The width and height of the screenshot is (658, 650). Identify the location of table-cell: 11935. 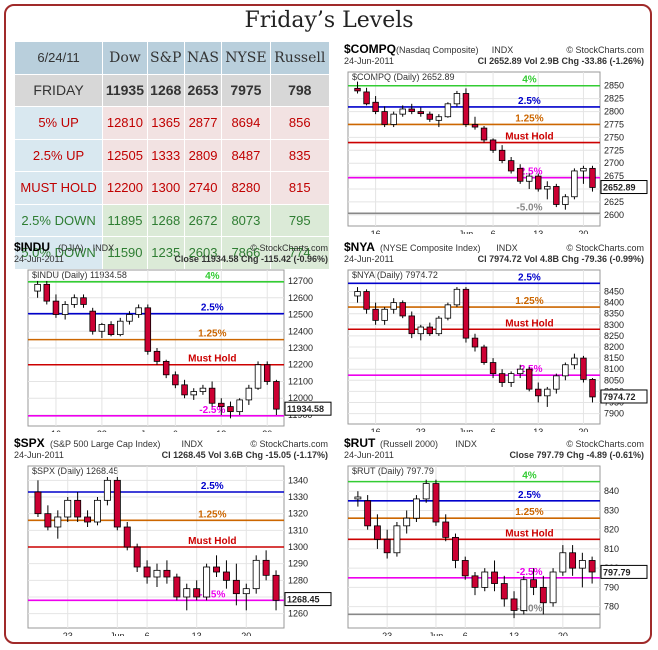
(125, 90).